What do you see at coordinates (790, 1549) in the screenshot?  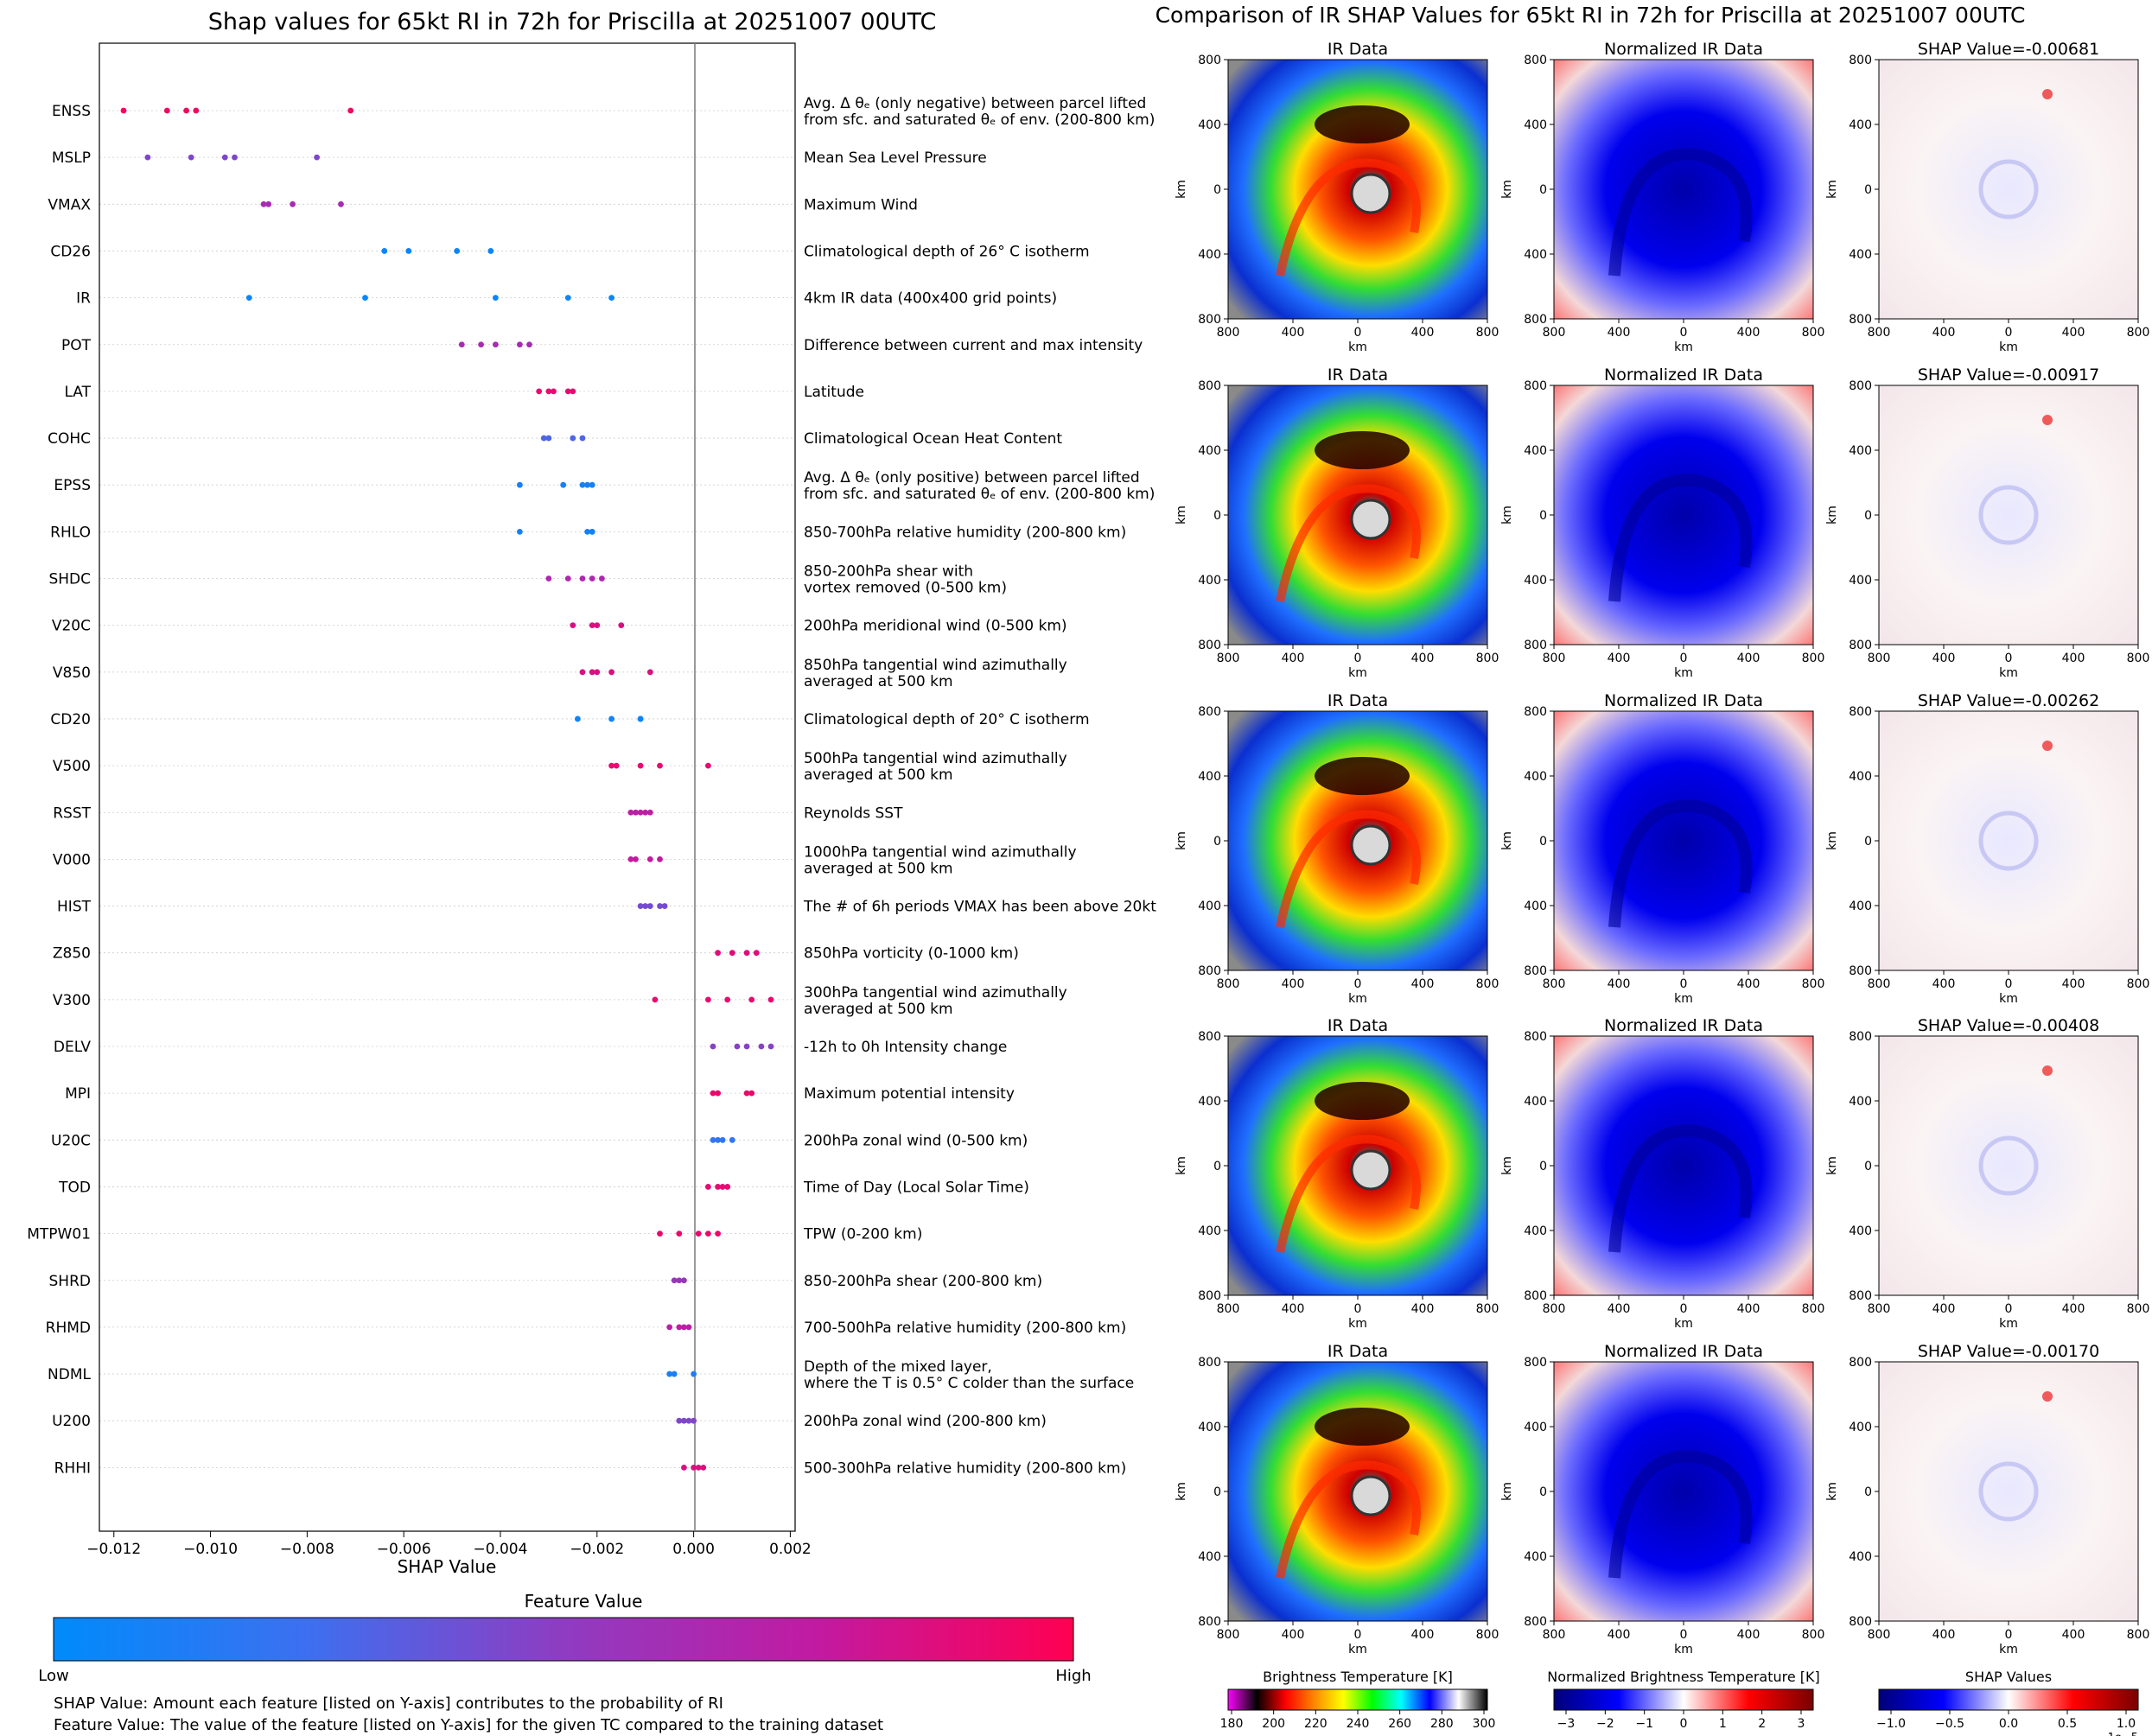 I see `x-tick-label: 0.002` at bounding box center [790, 1549].